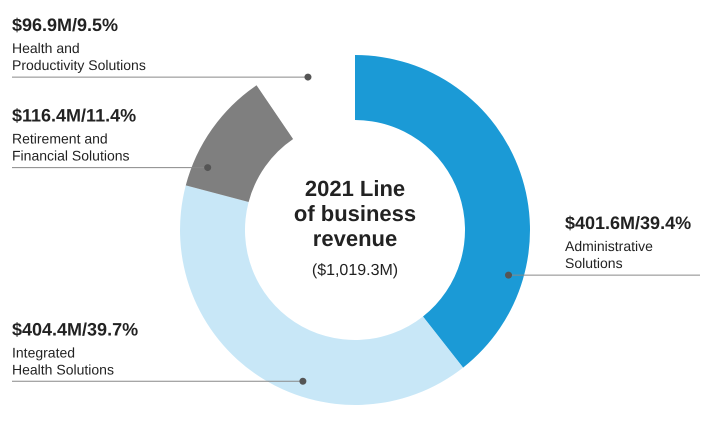 This screenshot has width=714, height=441. What do you see at coordinates (355, 270) in the screenshot?
I see `text: ($1,019.3M)` at bounding box center [355, 270].